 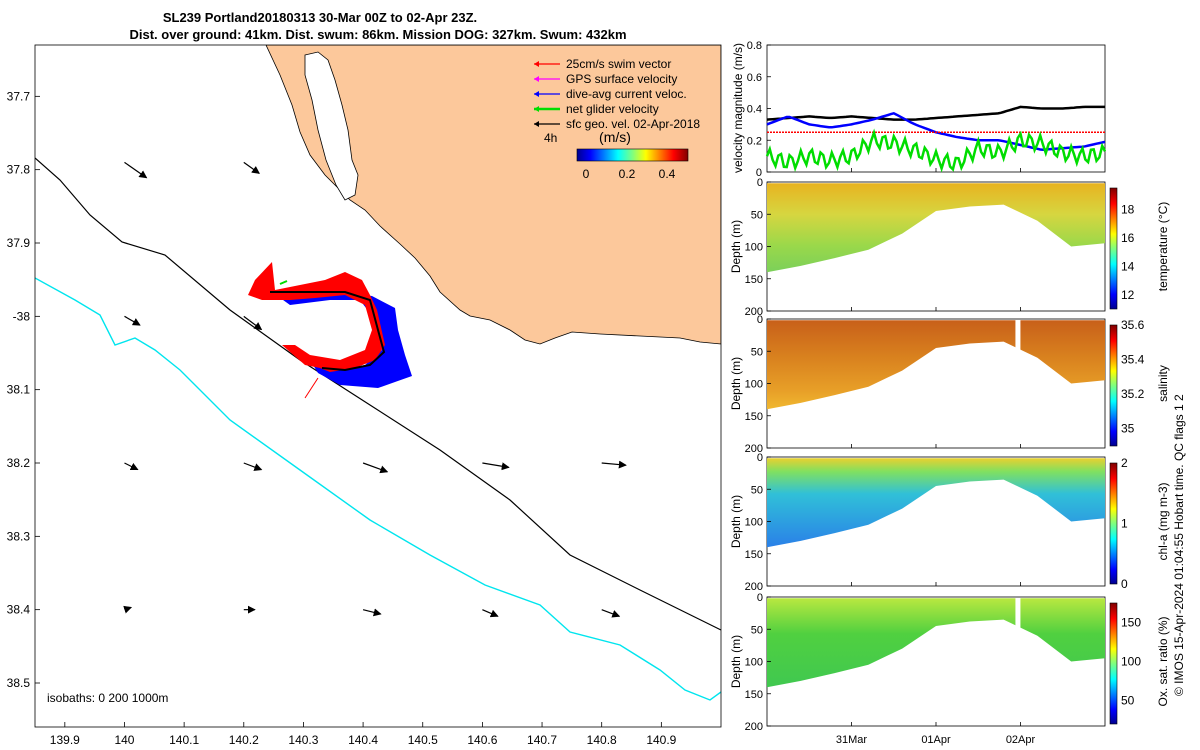 What do you see at coordinates (757, 352) in the screenshot?
I see `salinity-depth-tick-label: 50` at bounding box center [757, 352].